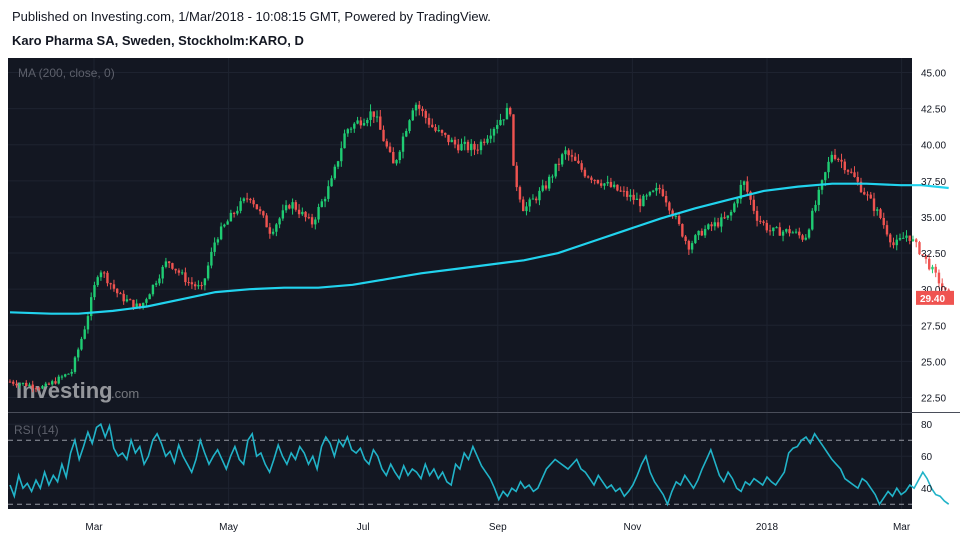 This screenshot has width=960, height=540. I want to click on x-tick-label: Nov, so click(633, 527).